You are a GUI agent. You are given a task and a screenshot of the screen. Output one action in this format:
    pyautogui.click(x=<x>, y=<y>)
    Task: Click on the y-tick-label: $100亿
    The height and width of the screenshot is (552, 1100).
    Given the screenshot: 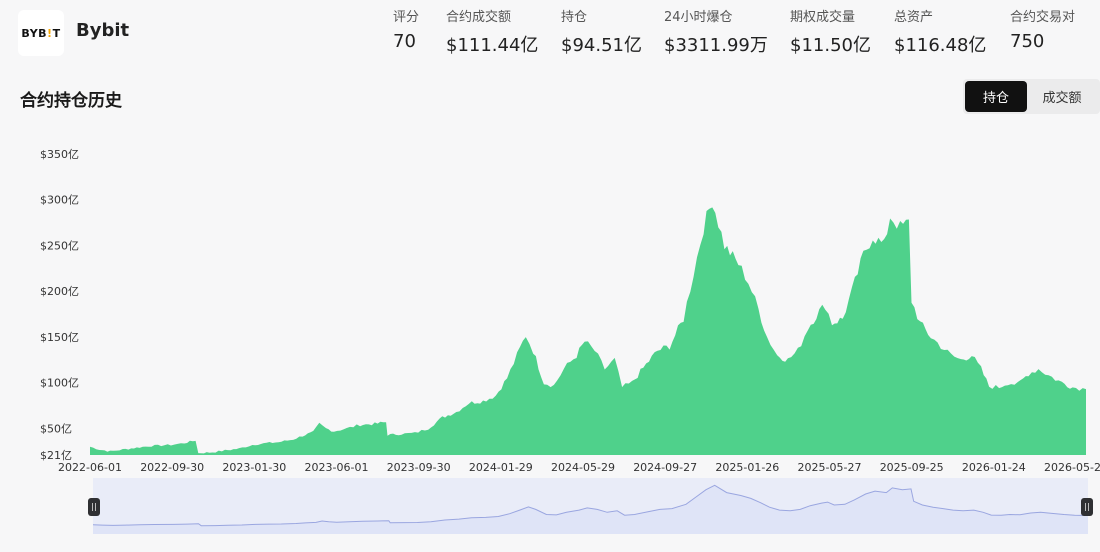 What is the action you would take?
    pyautogui.click(x=59, y=383)
    